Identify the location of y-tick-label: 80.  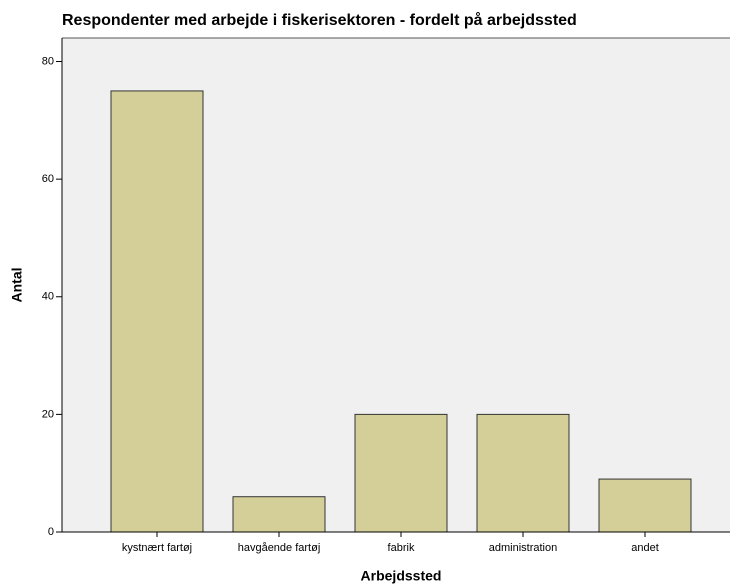
(48, 61).